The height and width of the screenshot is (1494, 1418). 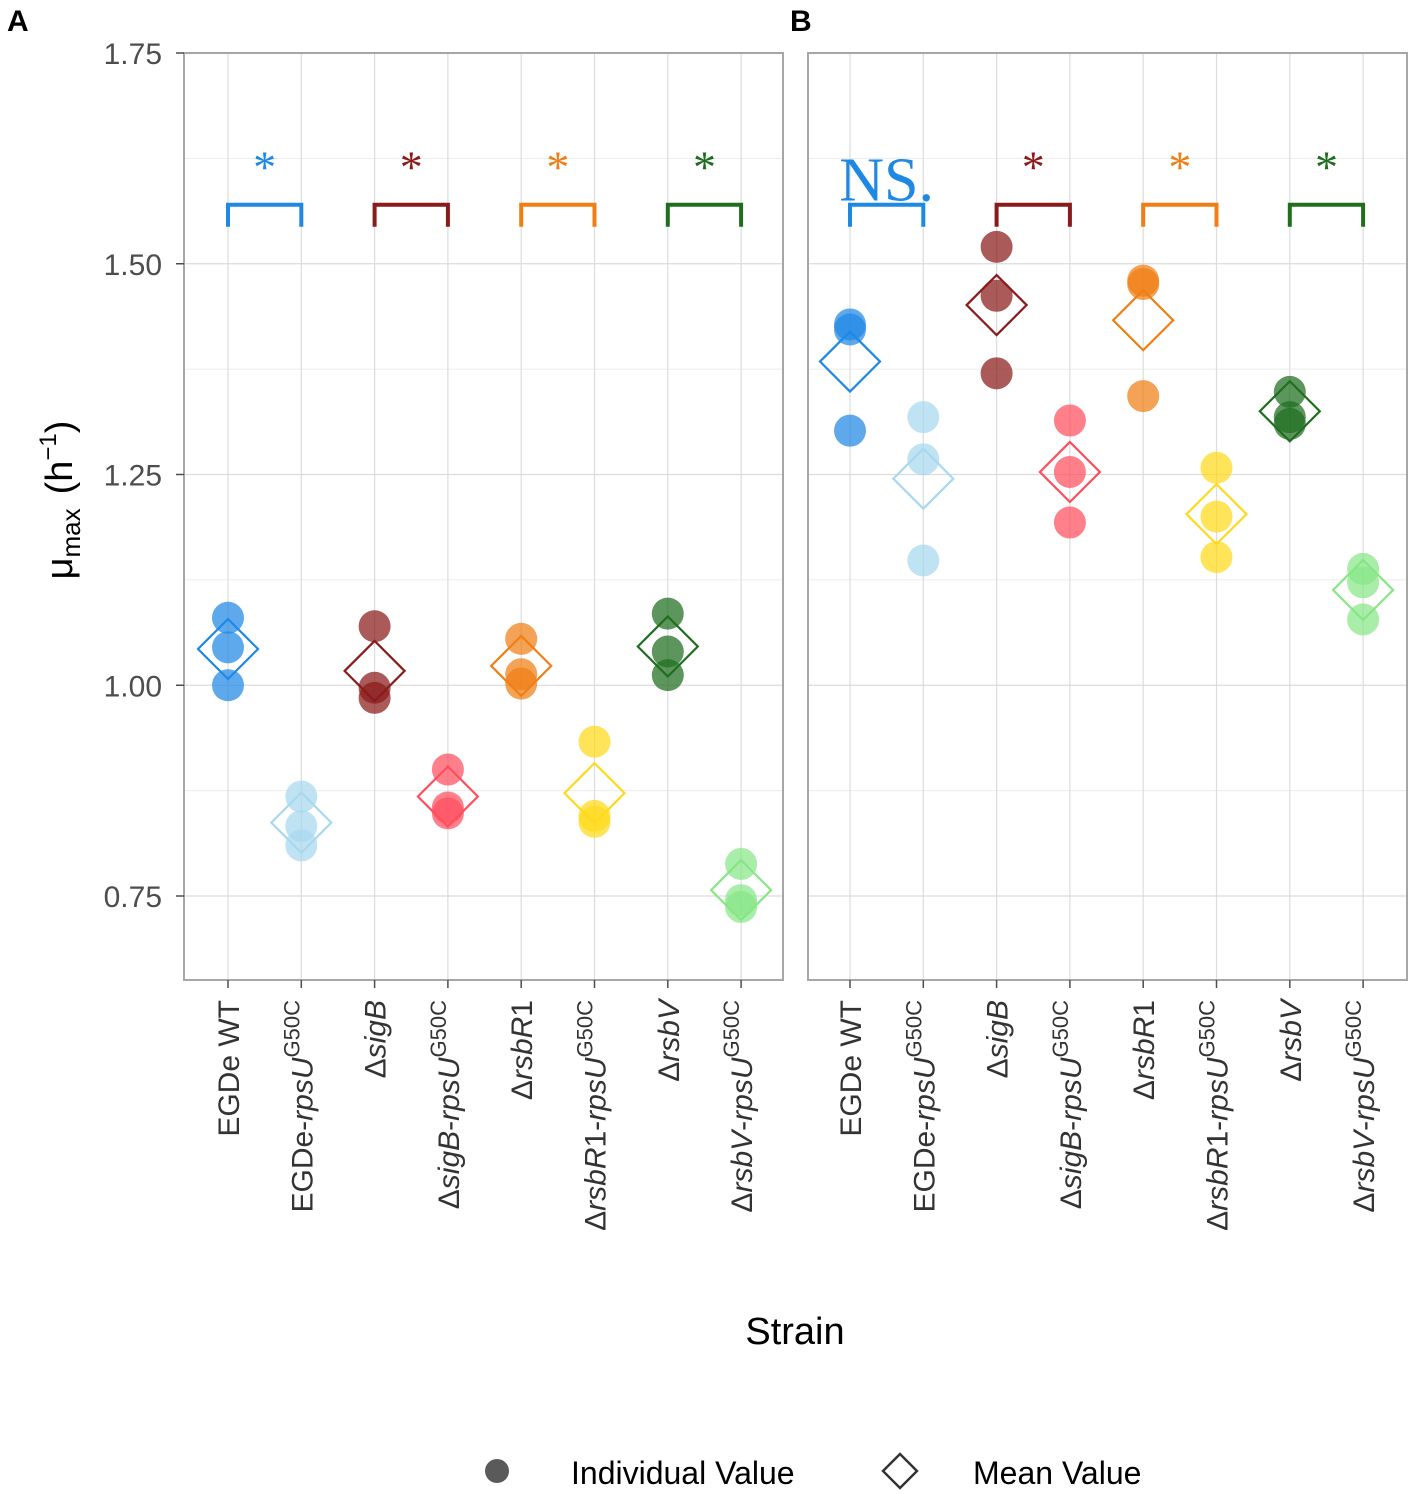 I want to click on significance-label: NS., so click(x=886, y=181).